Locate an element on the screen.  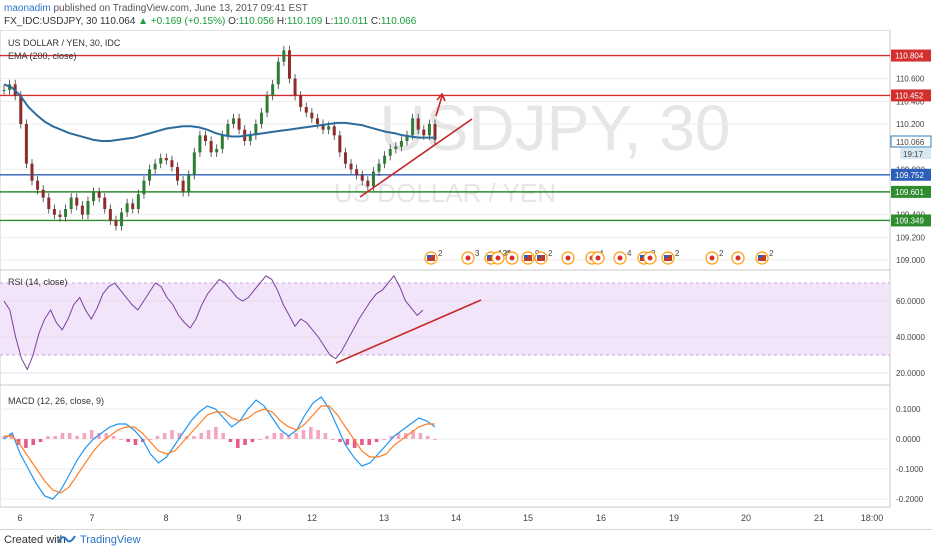
level-tag-text: 110.804 is located at coordinates (909, 56).